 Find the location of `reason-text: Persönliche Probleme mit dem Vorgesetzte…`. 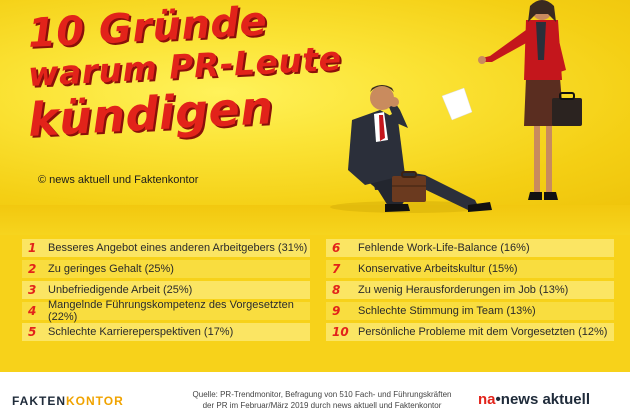

reason-text: Persönliche Probleme mit dem Vorgesetzte… is located at coordinates (483, 332).